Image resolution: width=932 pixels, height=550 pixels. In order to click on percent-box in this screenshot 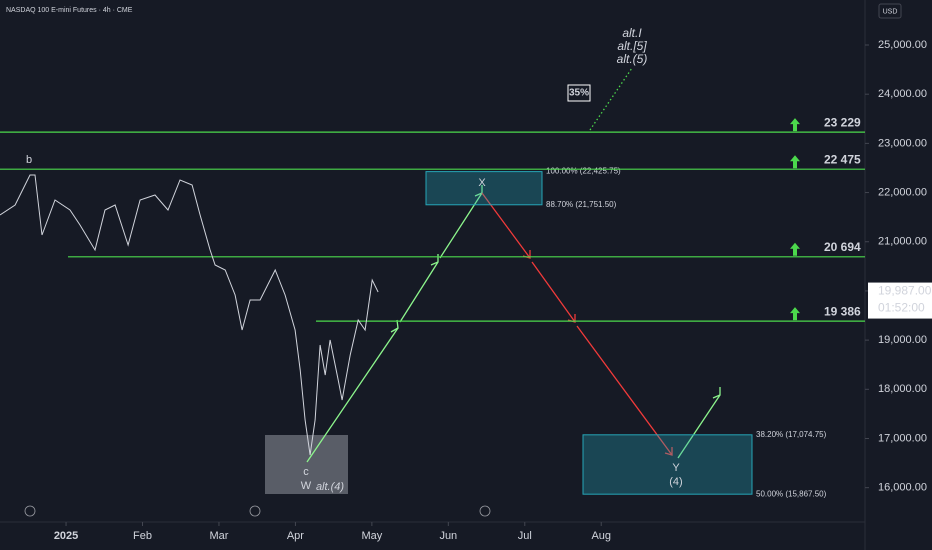, I will do `click(579, 93)`.